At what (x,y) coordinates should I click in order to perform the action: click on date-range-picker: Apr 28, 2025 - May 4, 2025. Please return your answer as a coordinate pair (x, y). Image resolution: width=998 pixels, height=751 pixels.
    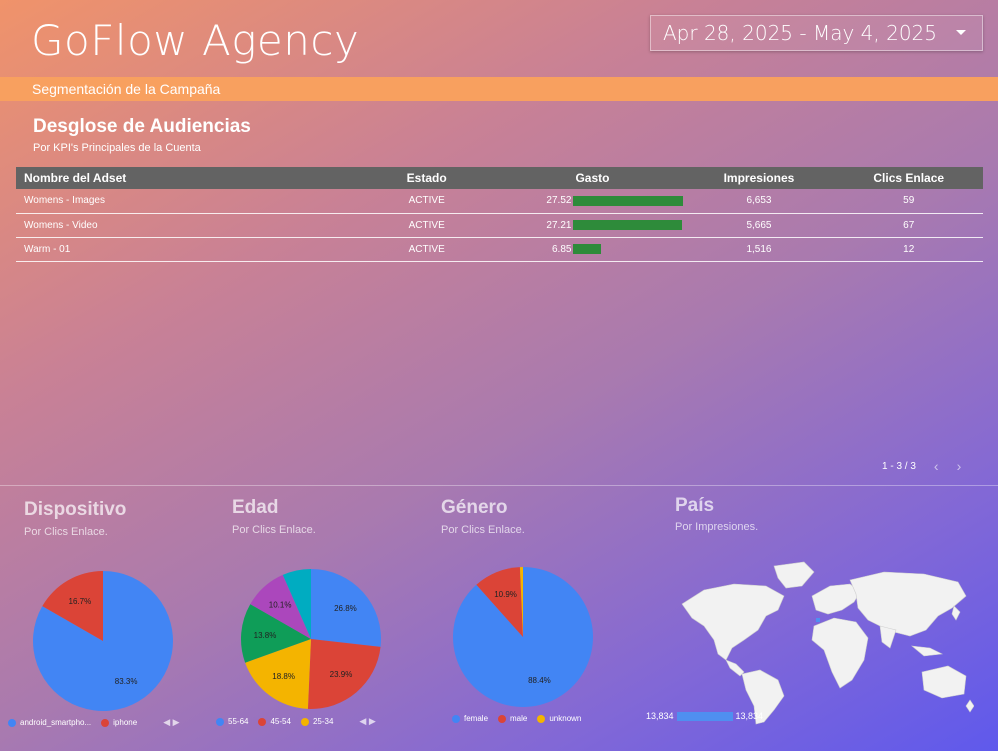
    Looking at the image, I should click on (816, 33).